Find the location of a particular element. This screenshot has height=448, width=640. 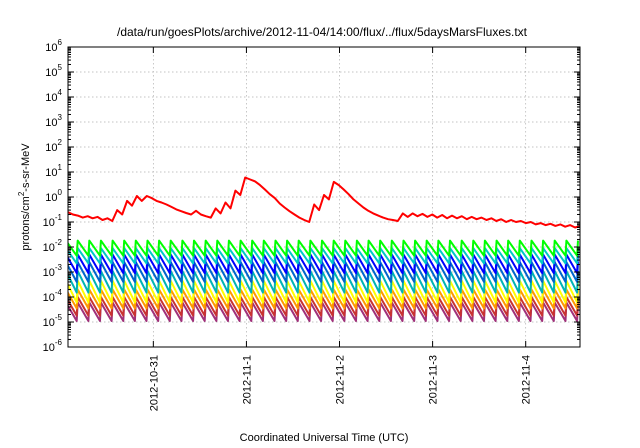

y-tick-label: 10⁻⁶ is located at coordinates (53, 346).